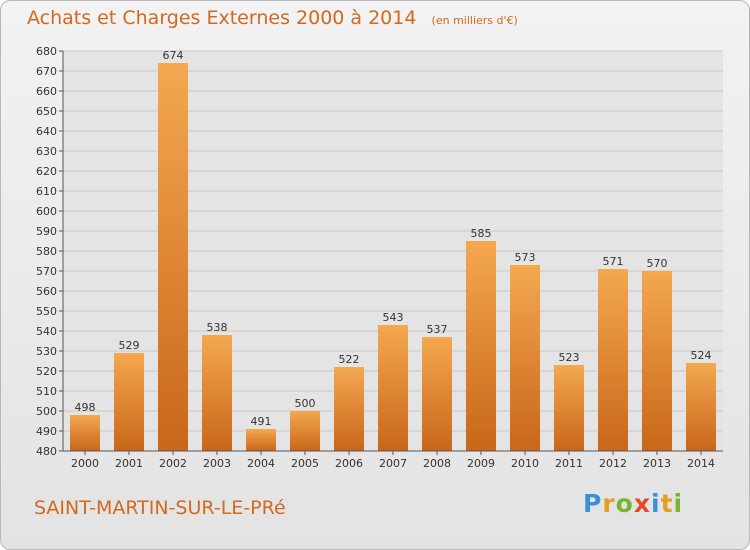 This screenshot has height=550, width=750. What do you see at coordinates (160, 508) in the screenshot?
I see `commune-name: SAINT-MARTIN-SUR-LE-PRé` at bounding box center [160, 508].